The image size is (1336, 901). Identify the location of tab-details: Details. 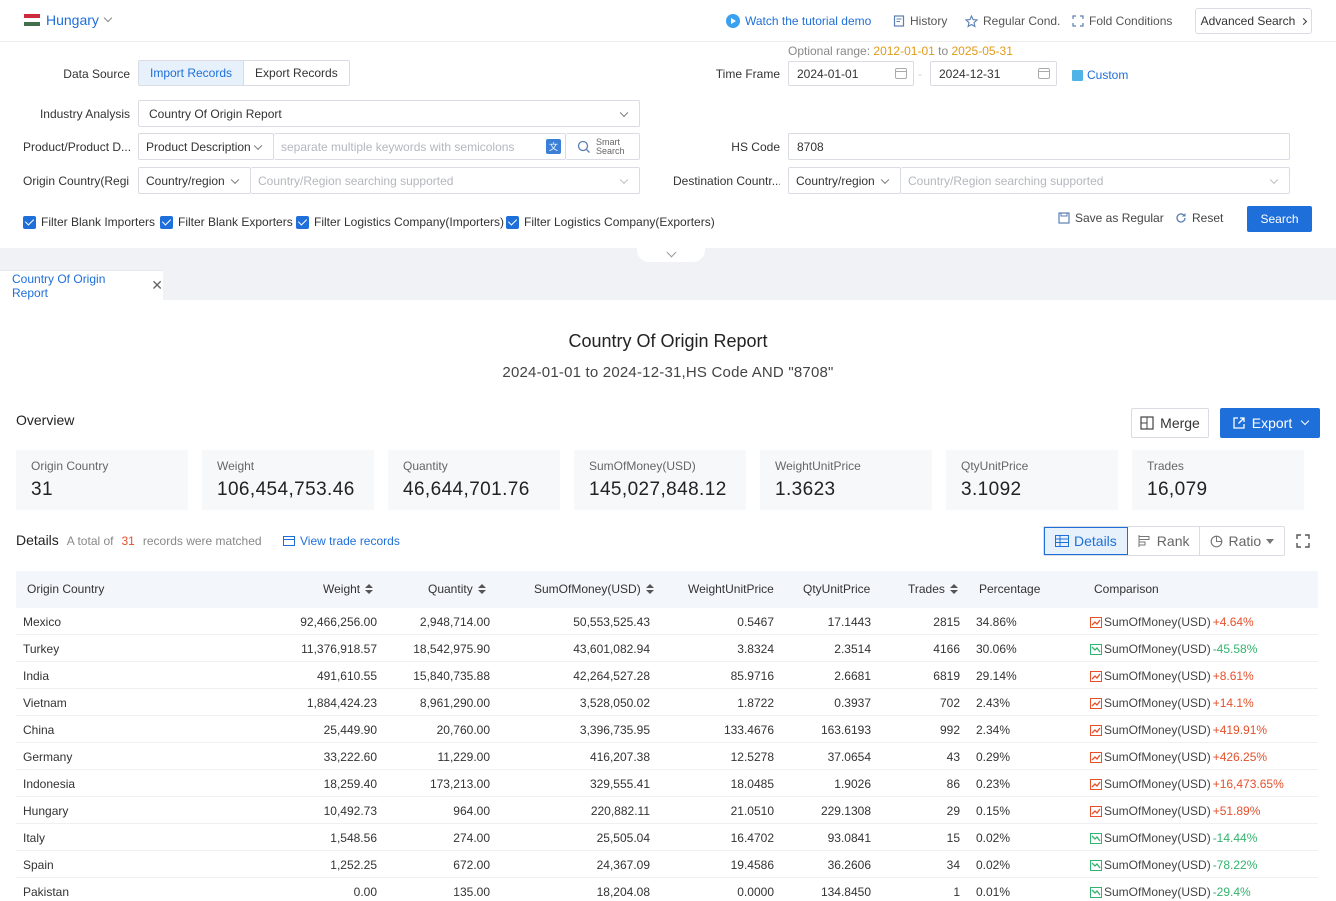
(1086, 541).